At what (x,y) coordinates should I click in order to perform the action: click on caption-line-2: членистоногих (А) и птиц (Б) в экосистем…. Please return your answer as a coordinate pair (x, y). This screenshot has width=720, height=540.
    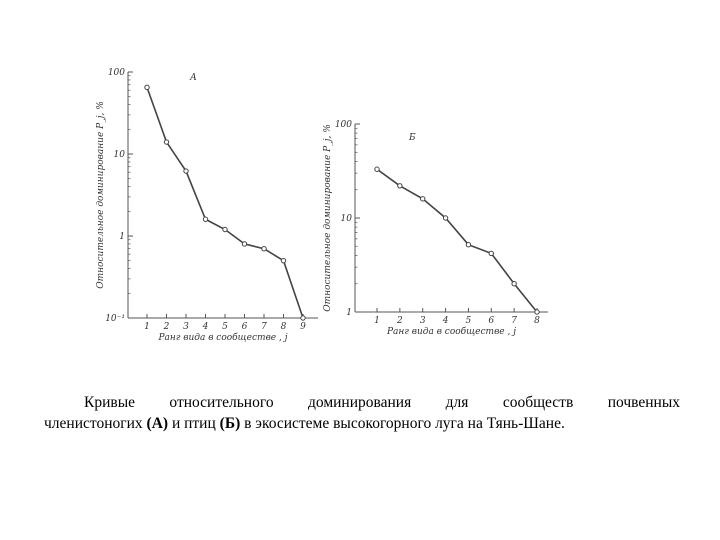
    Looking at the image, I should click on (362, 423).